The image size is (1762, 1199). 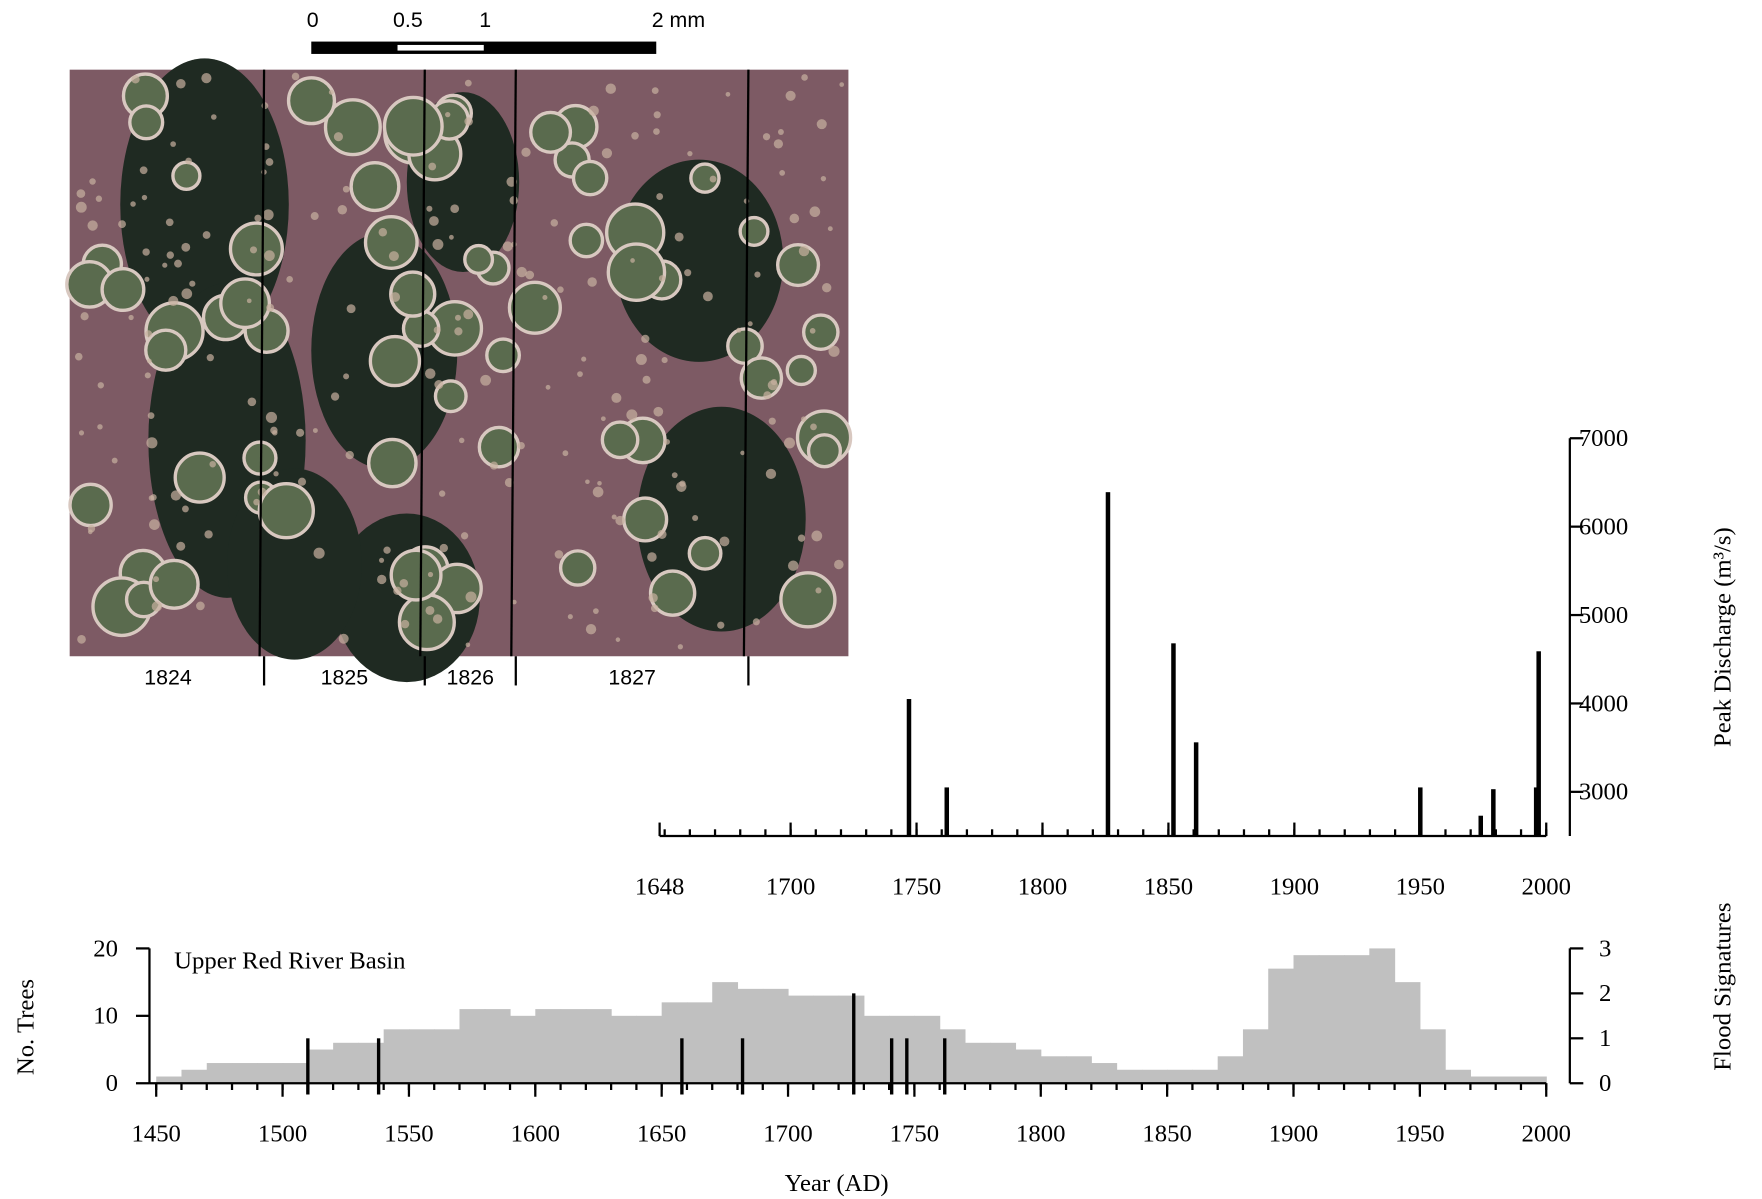 I want to click on x-tick-label: 1900, so click(x=1293, y=1134).